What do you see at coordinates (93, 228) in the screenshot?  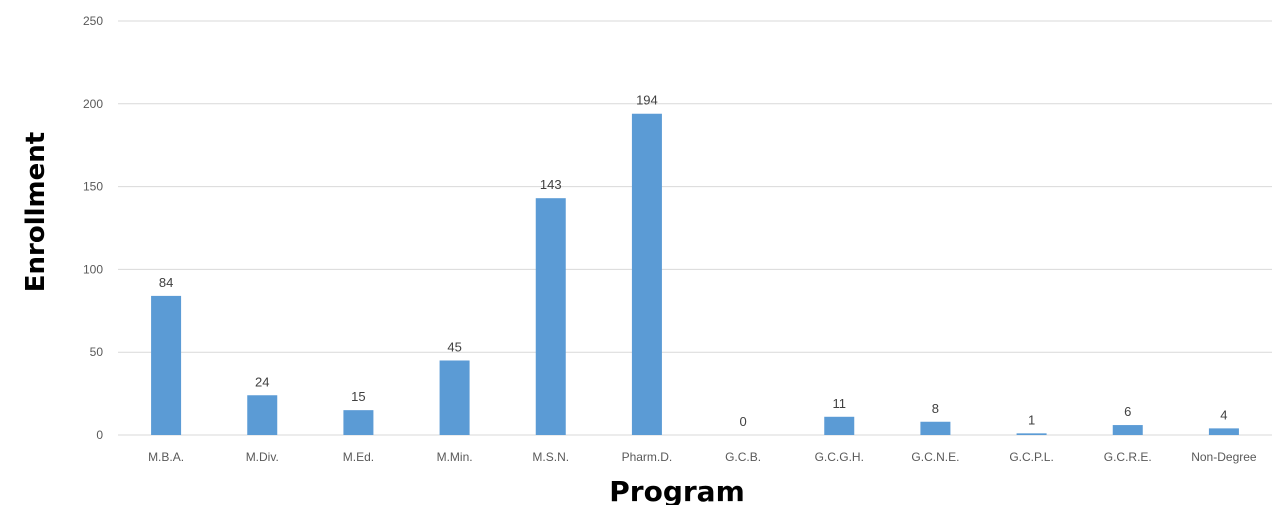 I see `y-tick-labels: 0 50 100 150 200 250` at bounding box center [93, 228].